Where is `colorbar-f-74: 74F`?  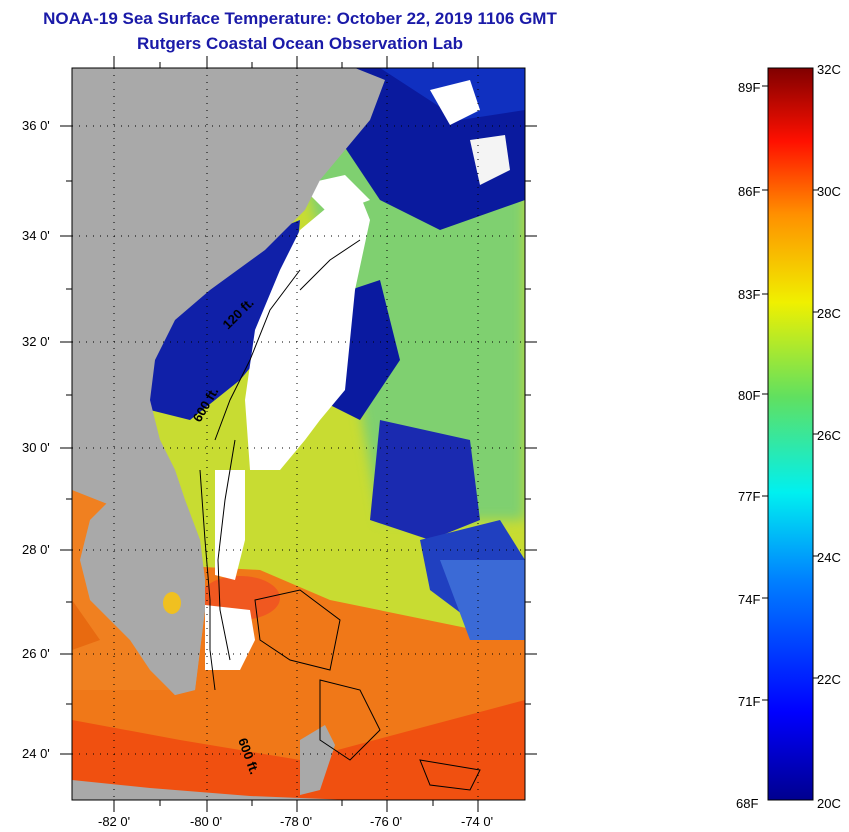 colorbar-f-74: 74F is located at coordinates (749, 599).